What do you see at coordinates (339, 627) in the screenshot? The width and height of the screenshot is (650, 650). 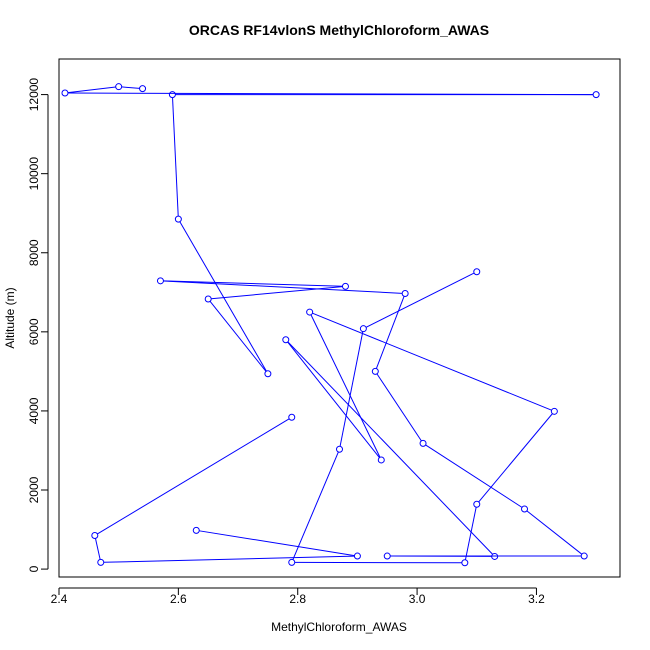 I see `x-axis-label: MethylChloroform_AWAS` at bounding box center [339, 627].